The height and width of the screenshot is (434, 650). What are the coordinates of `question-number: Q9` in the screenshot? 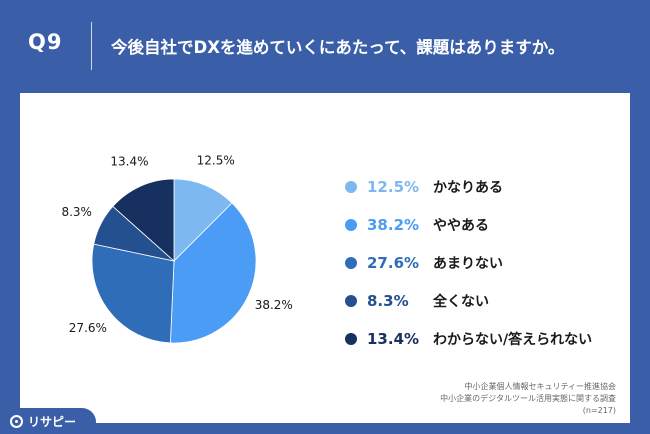 It's located at (45, 42).